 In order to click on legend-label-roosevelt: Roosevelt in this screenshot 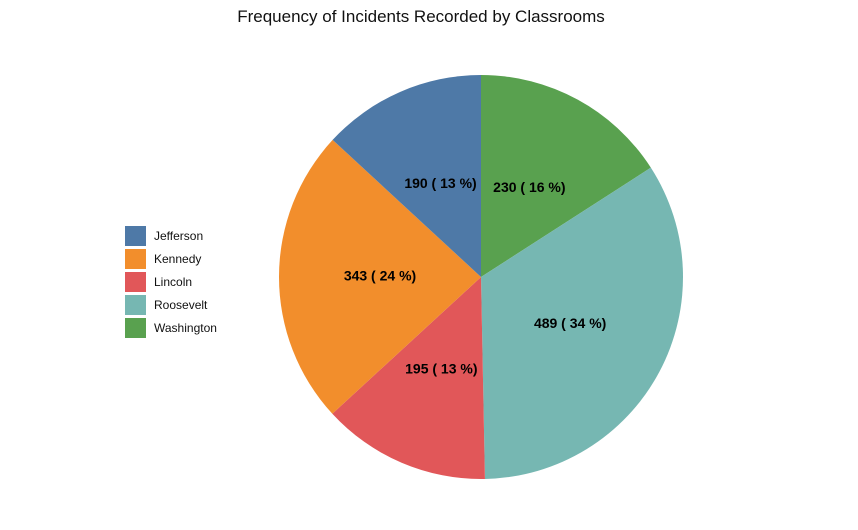, I will do `click(181, 304)`.